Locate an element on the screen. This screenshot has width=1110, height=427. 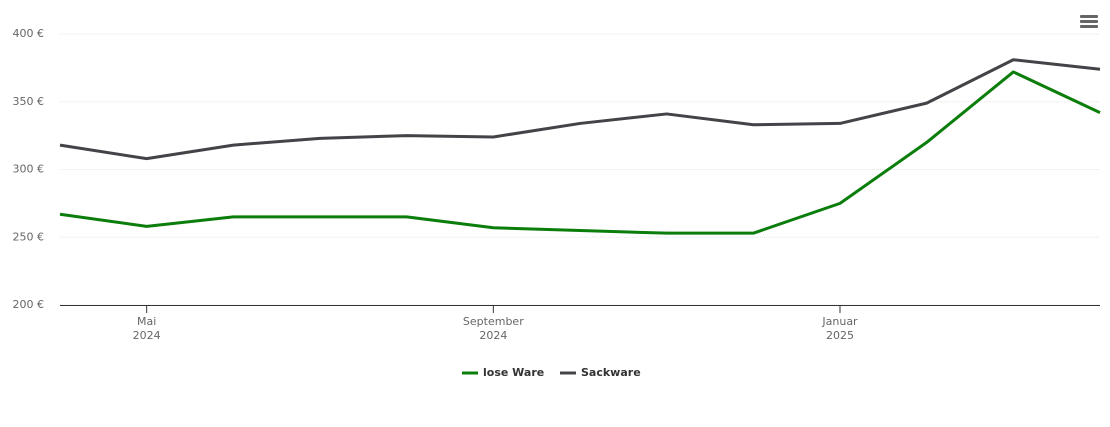
legend-label: lose Ware is located at coordinates (513, 372).